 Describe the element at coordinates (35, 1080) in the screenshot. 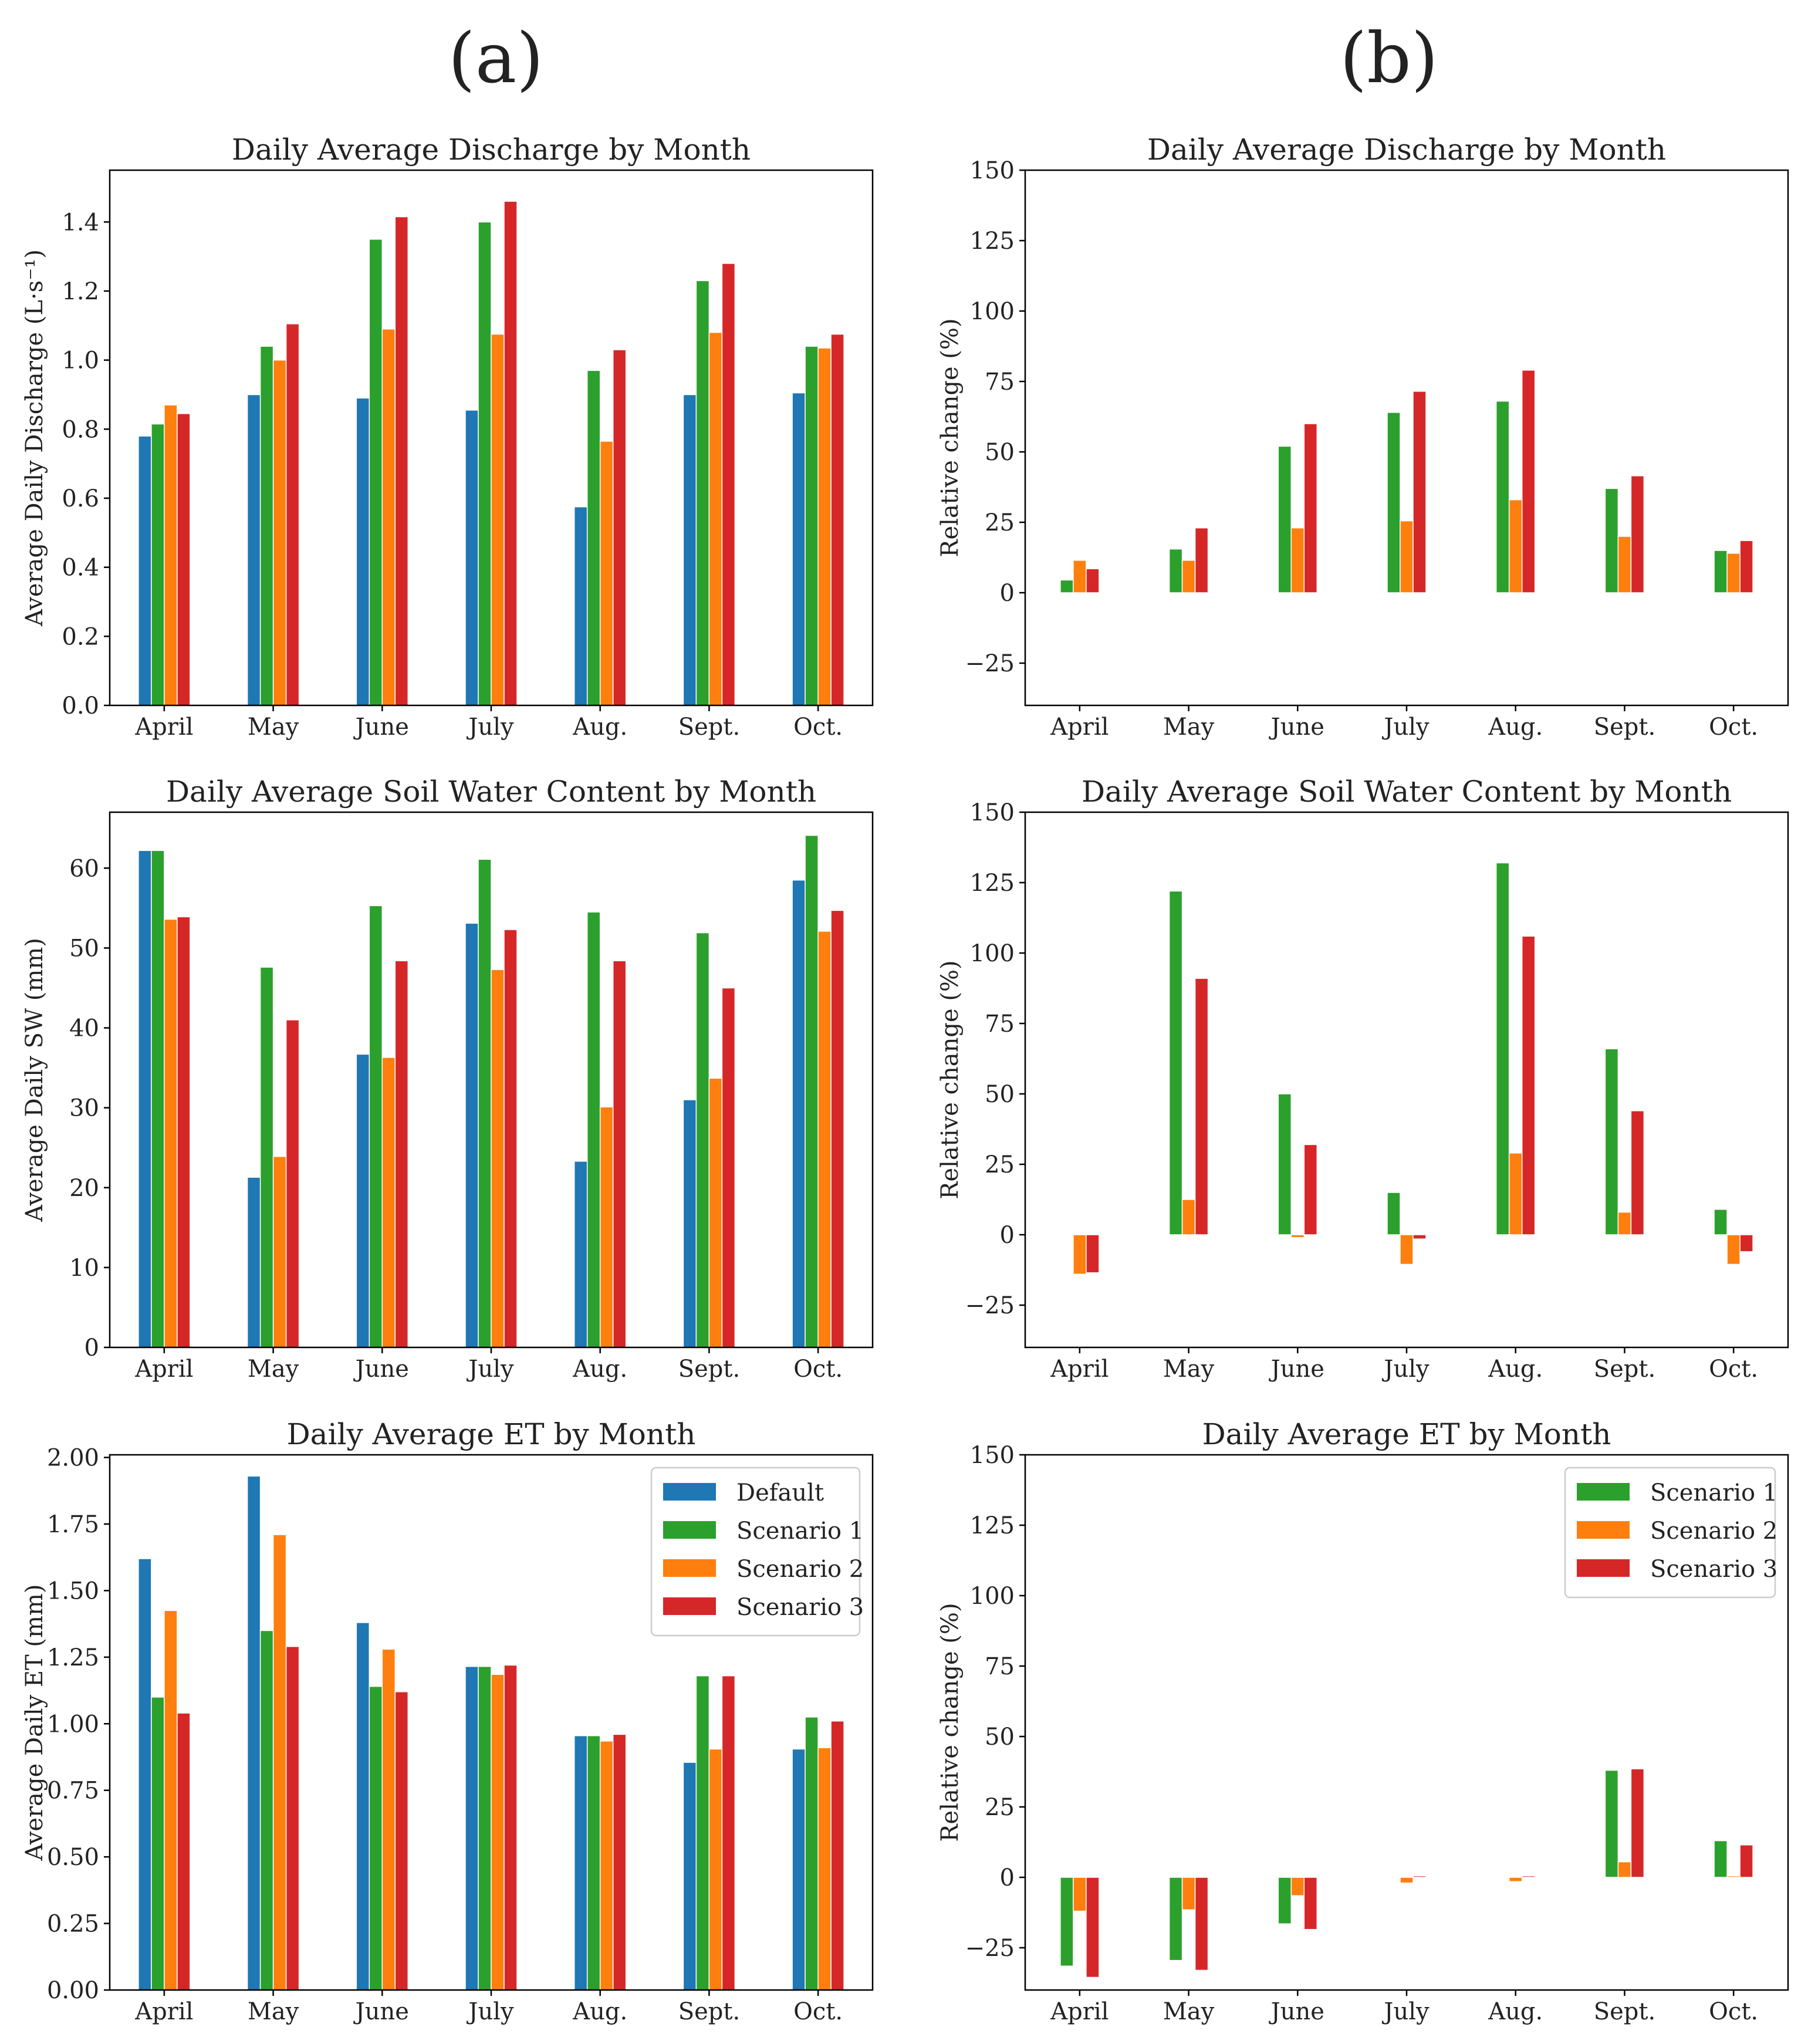

I see `chart-a-soilwater-ylabel: Average Daily SW (mm)` at that location.